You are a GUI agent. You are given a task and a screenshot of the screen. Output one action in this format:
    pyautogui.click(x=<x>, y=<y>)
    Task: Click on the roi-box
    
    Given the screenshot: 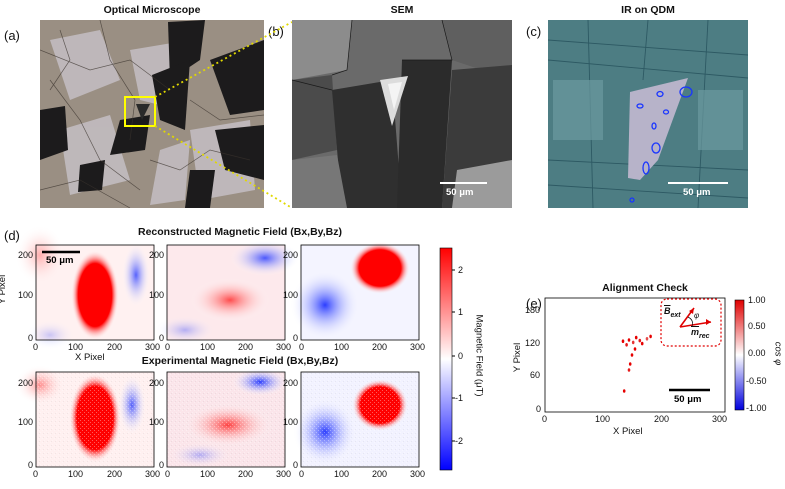 What is the action you would take?
    pyautogui.click(x=140, y=111)
    